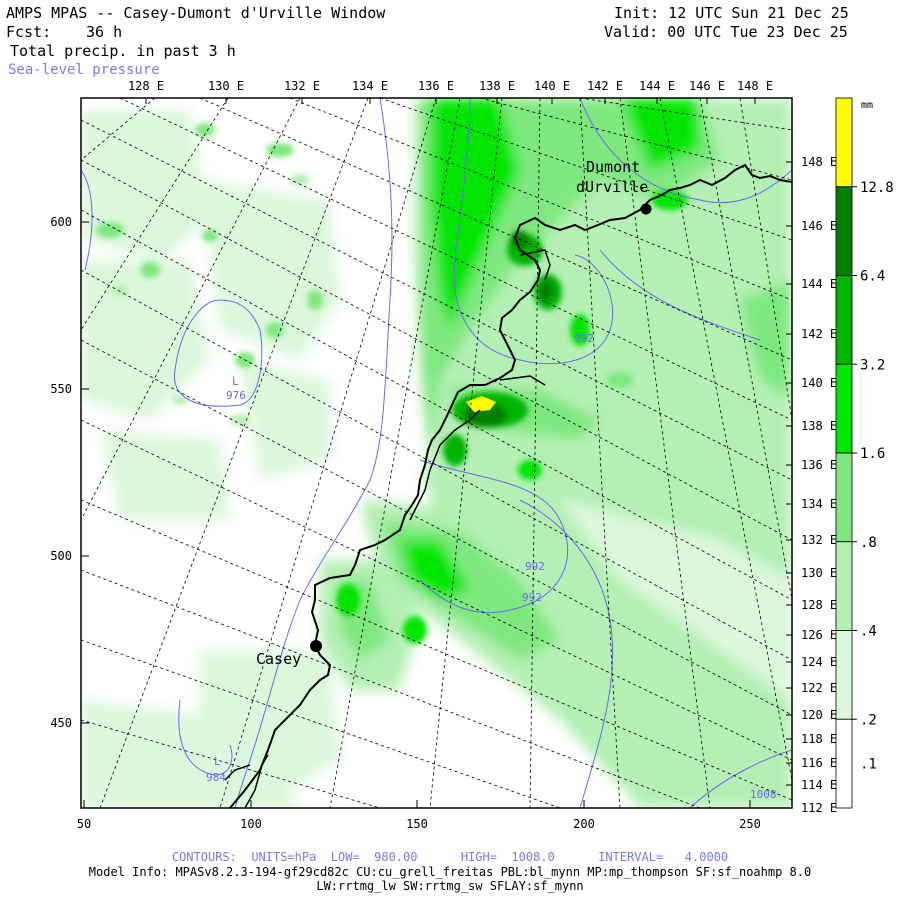  I want to click on x-axis-label: 150, so click(417, 824).